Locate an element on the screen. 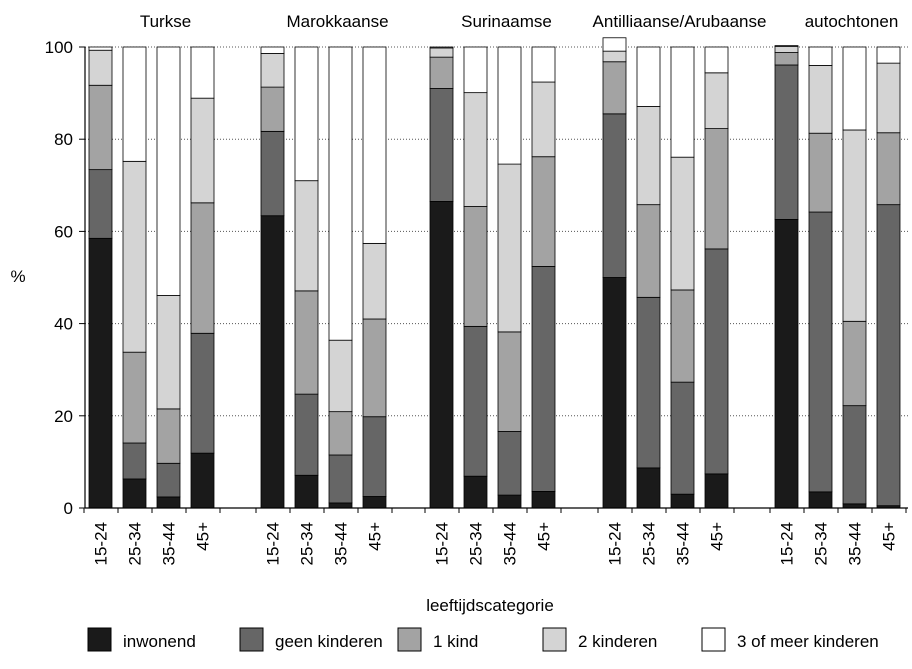 The image size is (912, 669). y-tick-label: 100 is located at coordinates (59, 47).